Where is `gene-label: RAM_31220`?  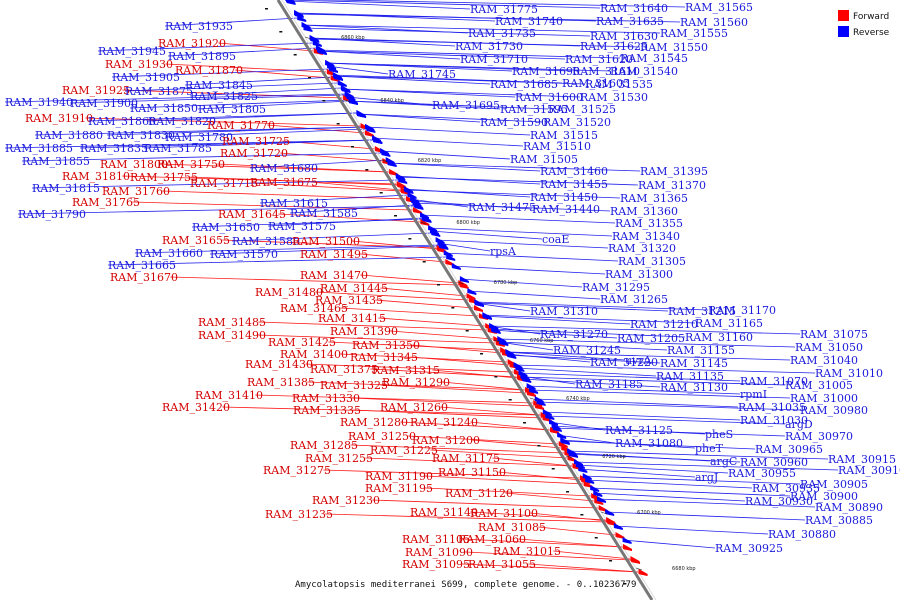 gene-label: RAM_31220 is located at coordinates (624, 362).